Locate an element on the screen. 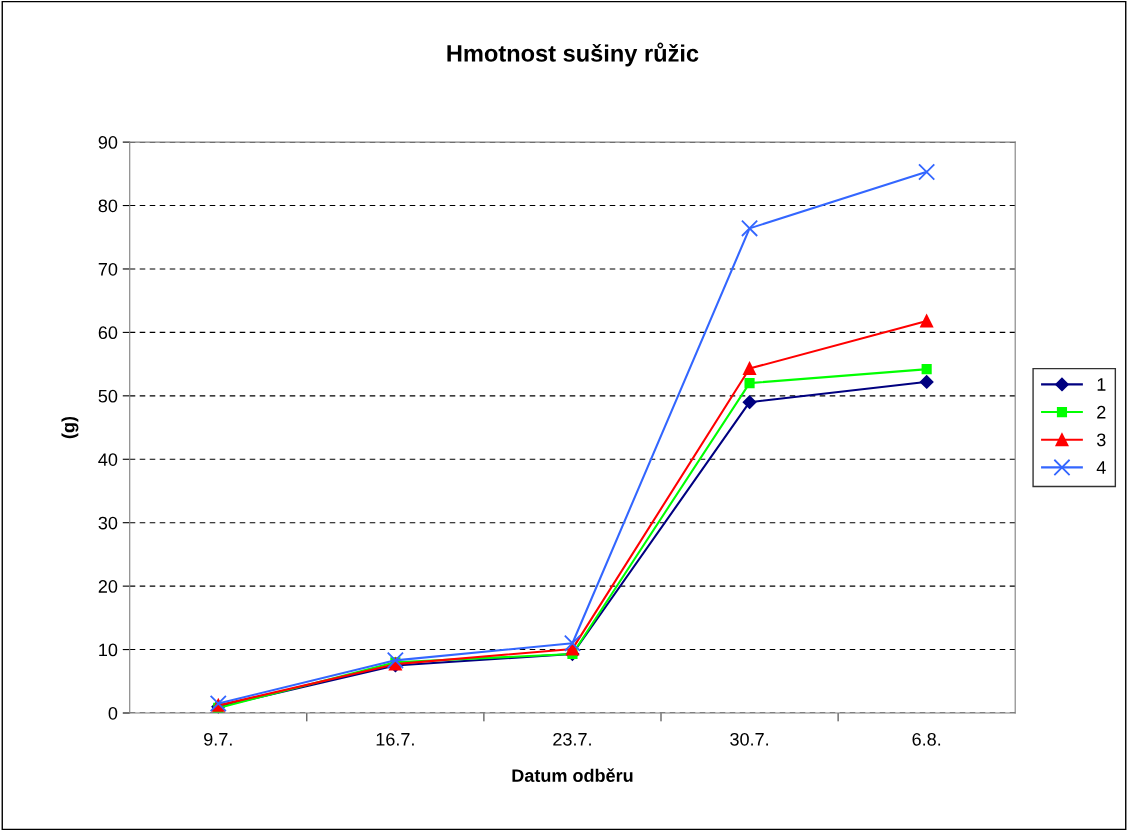 This screenshot has height=831, width=1128. x-tick-label: 30.7. is located at coordinates (749, 739).